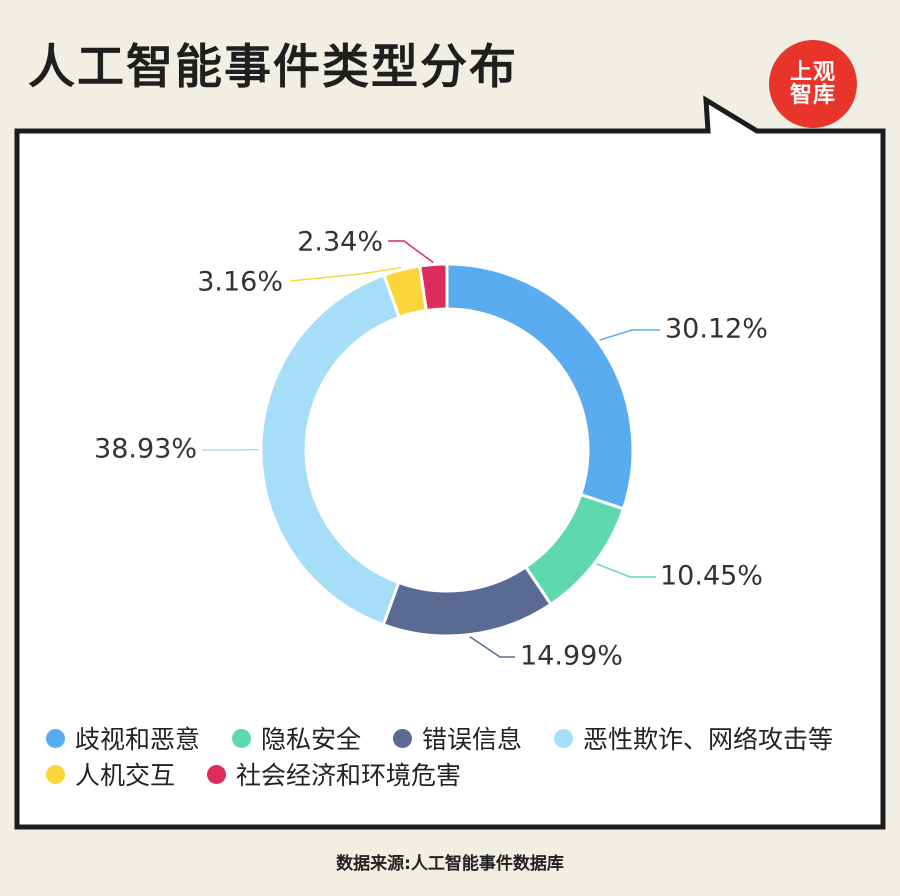 Image resolution: width=900 pixels, height=896 pixels. Describe the element at coordinates (492, 646) in the screenshot. I see `leader-line-misinformation` at that location.